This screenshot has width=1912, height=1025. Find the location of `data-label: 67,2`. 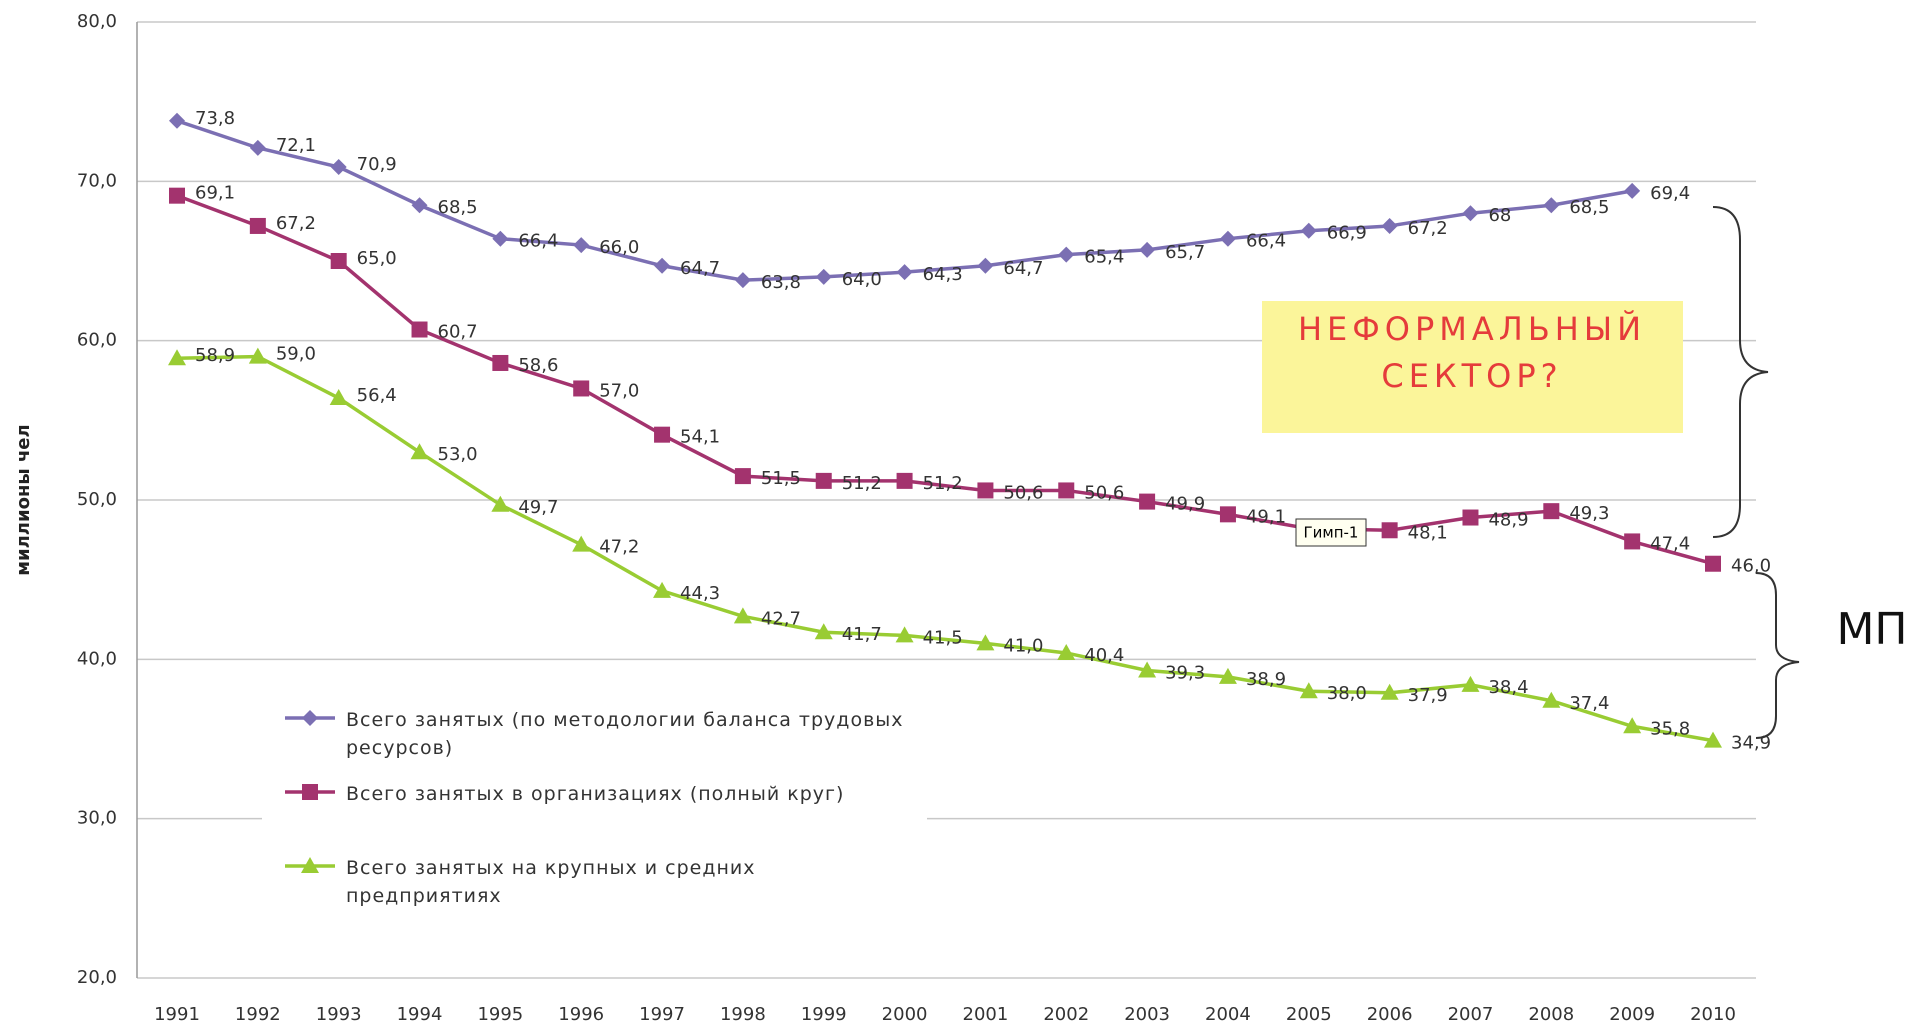

data-label: 67,2 is located at coordinates (1428, 228).